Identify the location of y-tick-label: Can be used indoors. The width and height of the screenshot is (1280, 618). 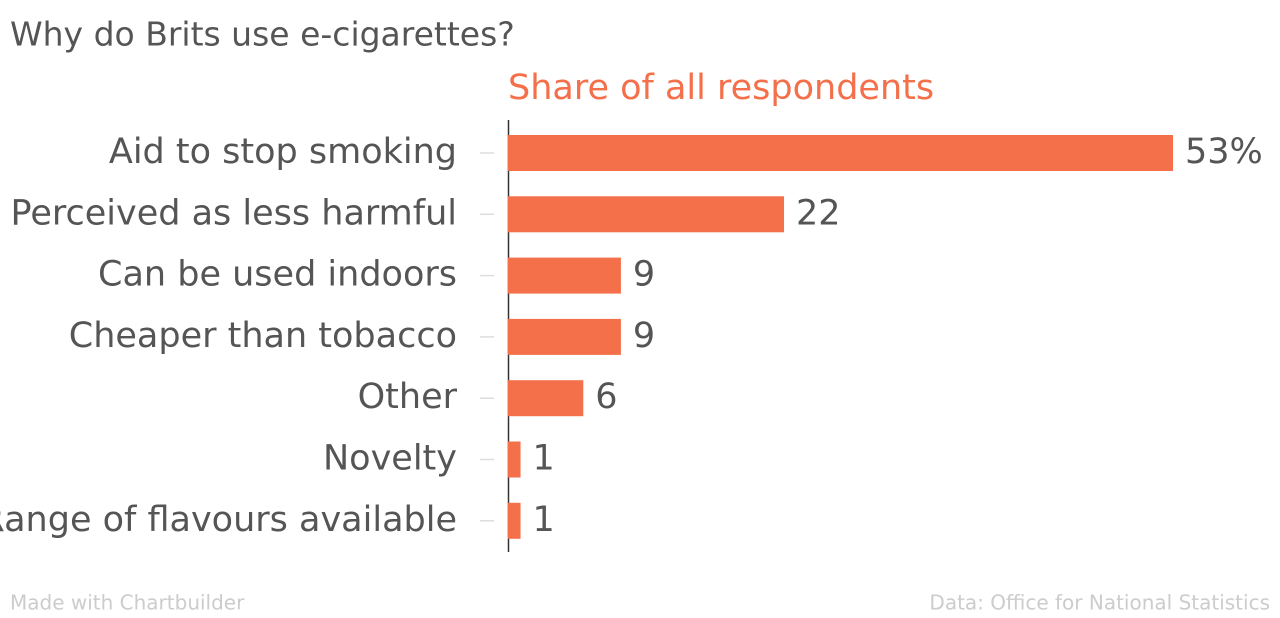
(277, 275).